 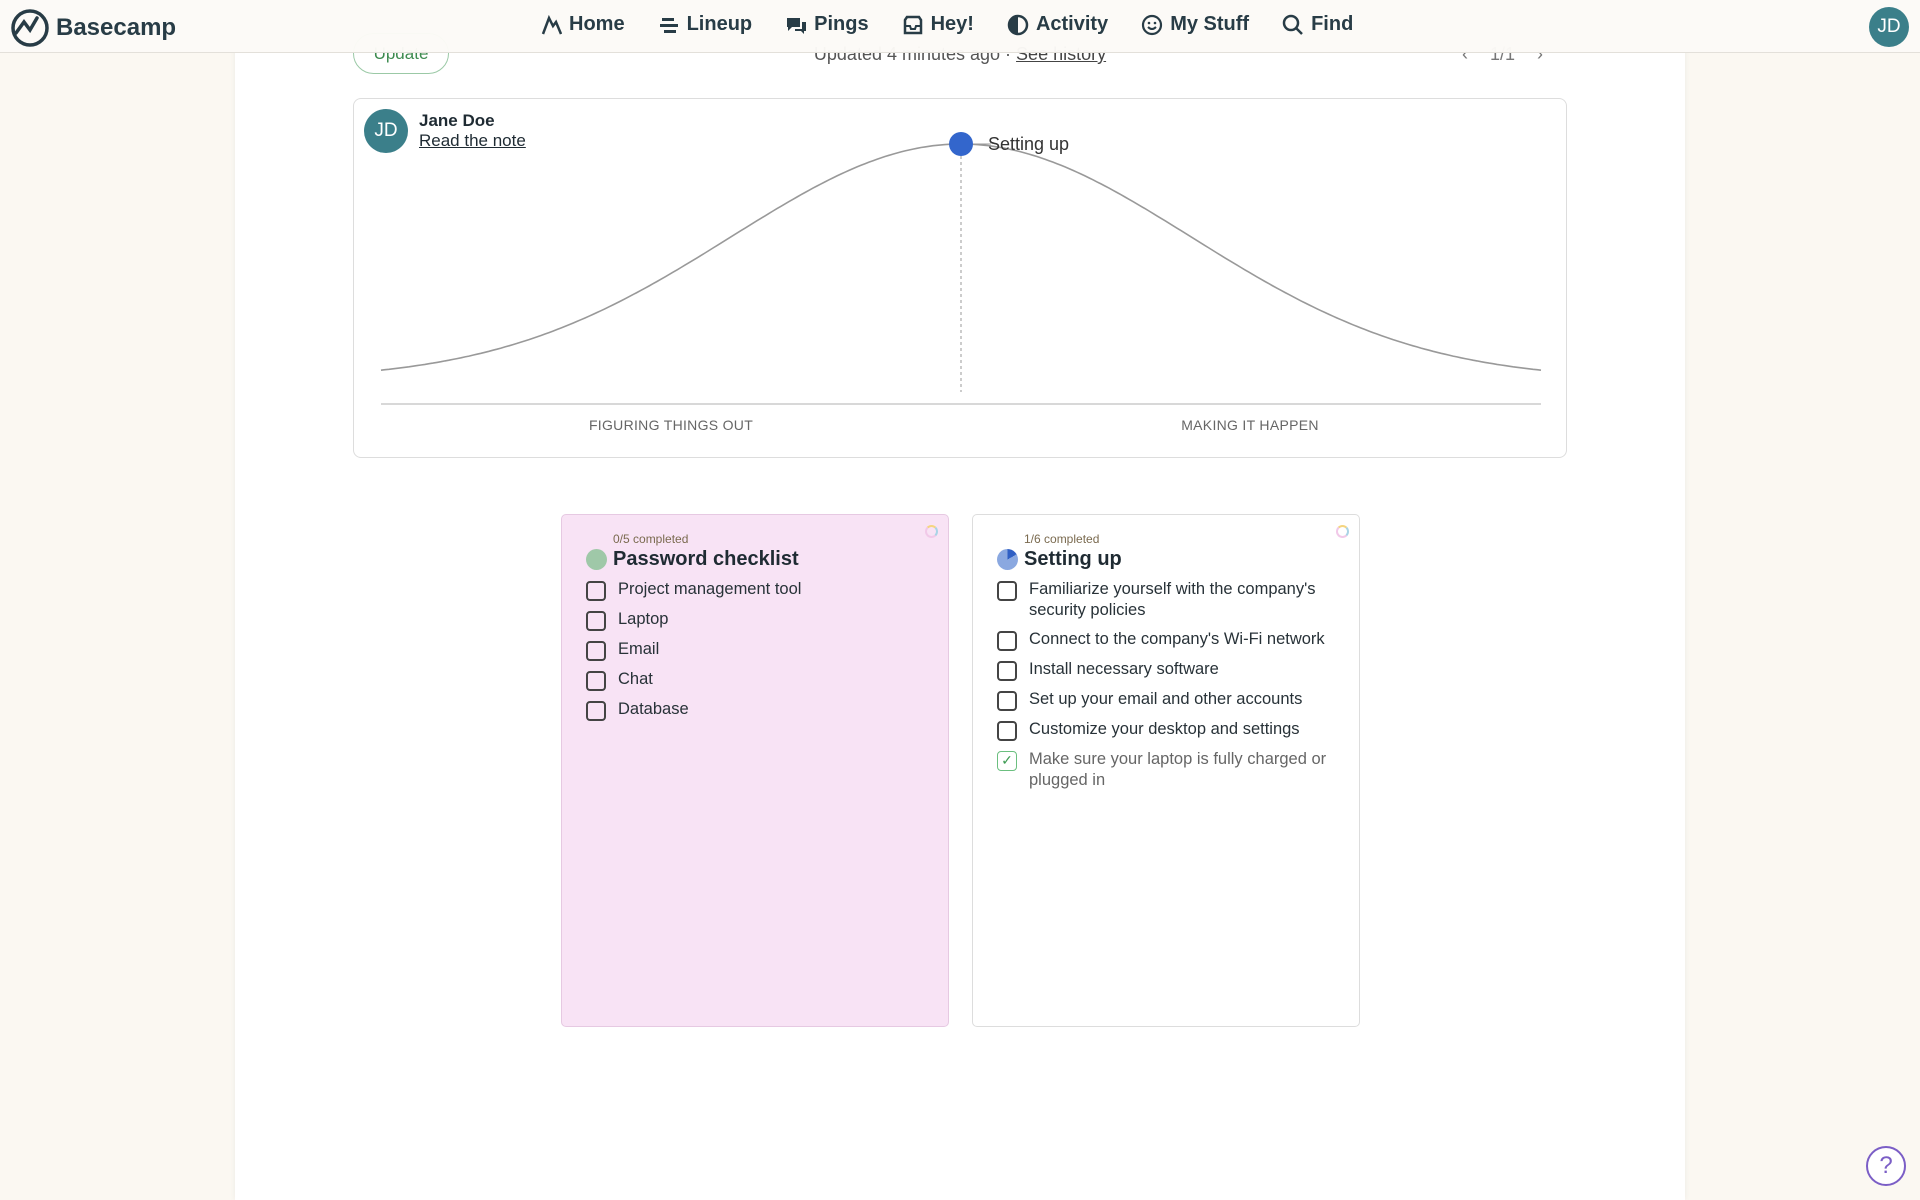 I want to click on nav-lineup: Lineup, so click(x=705, y=24).